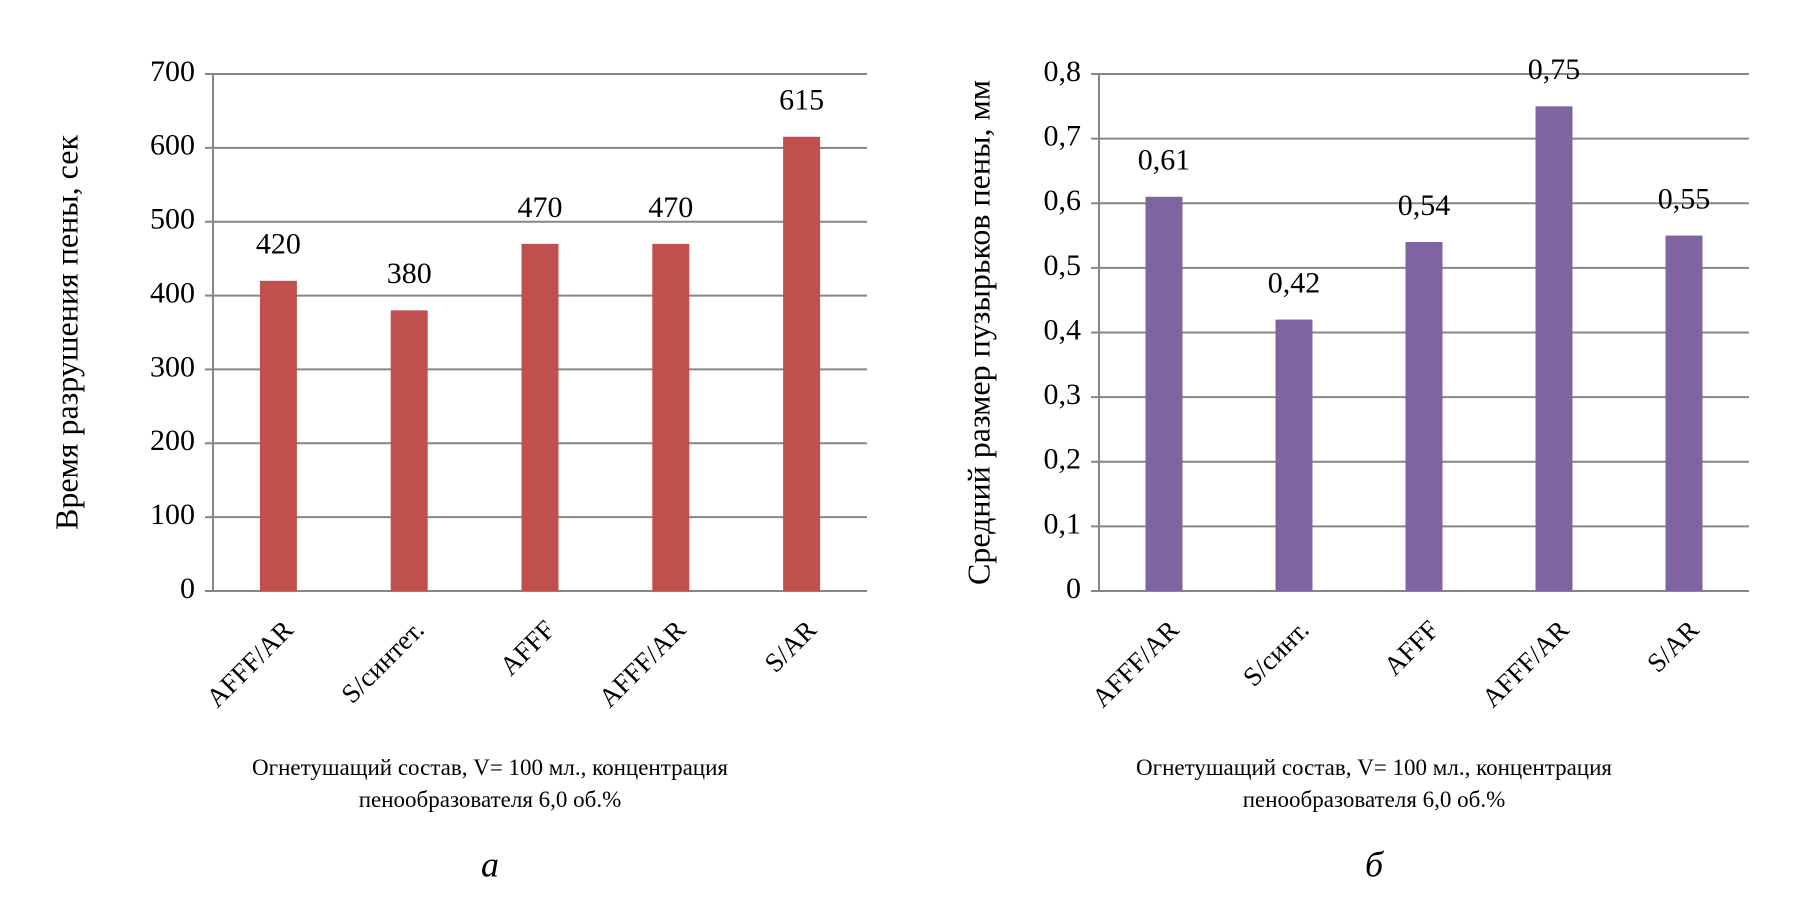 Image resolution: width=1817 pixels, height=917 pixels. What do you see at coordinates (1276, 653) in the screenshot?
I see `x-tick-label: S/синт.` at bounding box center [1276, 653].